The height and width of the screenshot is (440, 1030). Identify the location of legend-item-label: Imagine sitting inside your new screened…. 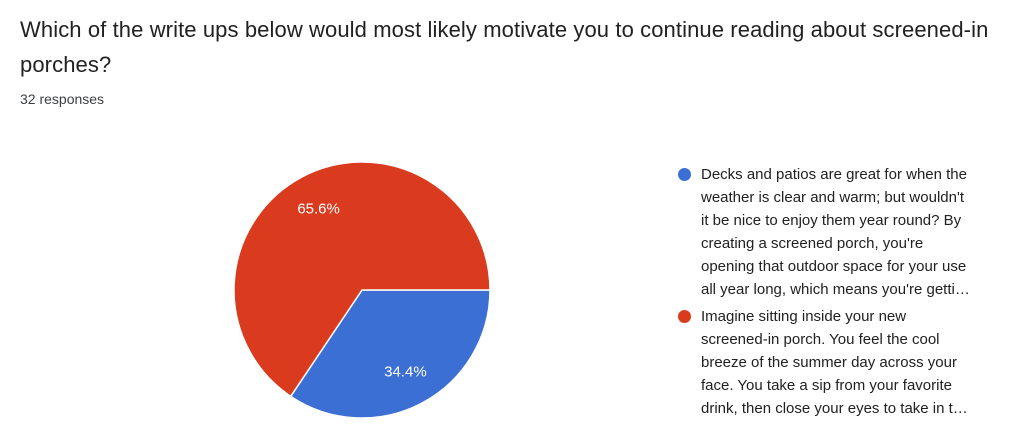
(834, 362).